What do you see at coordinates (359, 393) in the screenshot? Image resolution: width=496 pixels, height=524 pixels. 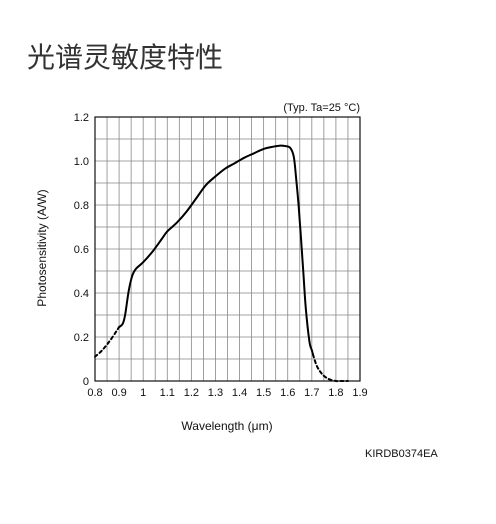 I see `x-tick-label: 1.9` at bounding box center [359, 393].